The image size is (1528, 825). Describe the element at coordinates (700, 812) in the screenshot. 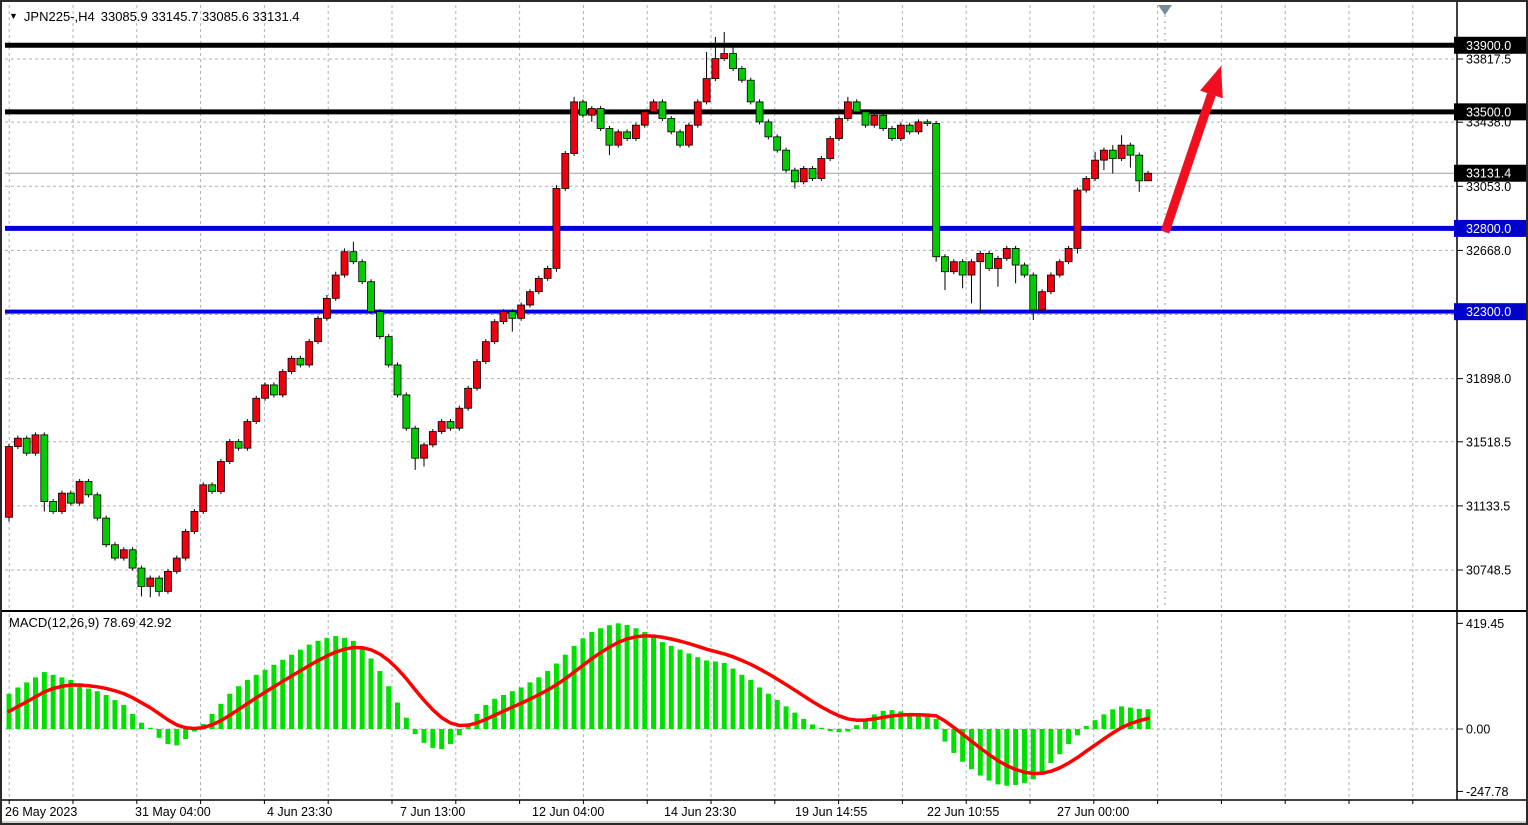

I see `time-axis-label: 14 Jun 23:30` at that location.